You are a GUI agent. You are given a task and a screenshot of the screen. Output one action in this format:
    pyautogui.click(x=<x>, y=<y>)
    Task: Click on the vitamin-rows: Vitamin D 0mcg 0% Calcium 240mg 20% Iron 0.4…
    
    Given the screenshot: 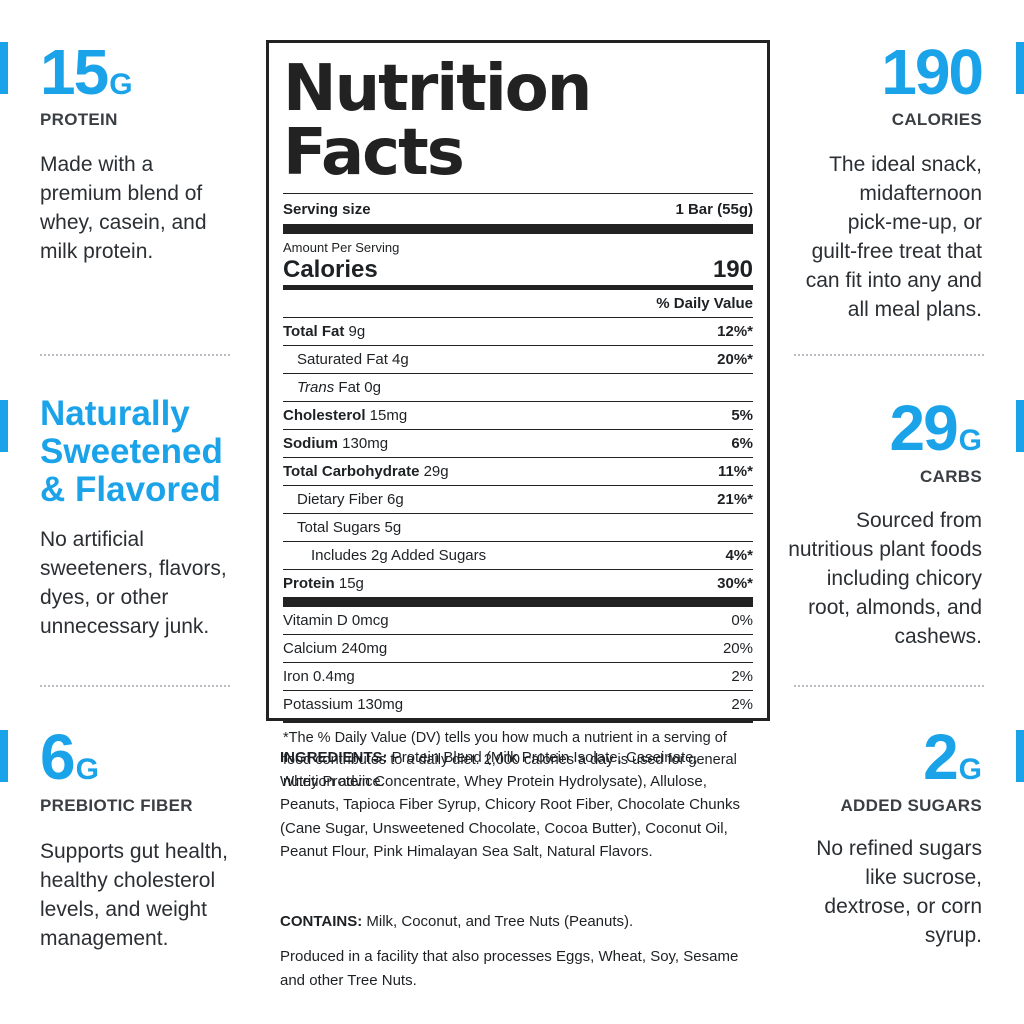 What is the action you would take?
    pyautogui.click(x=518, y=657)
    